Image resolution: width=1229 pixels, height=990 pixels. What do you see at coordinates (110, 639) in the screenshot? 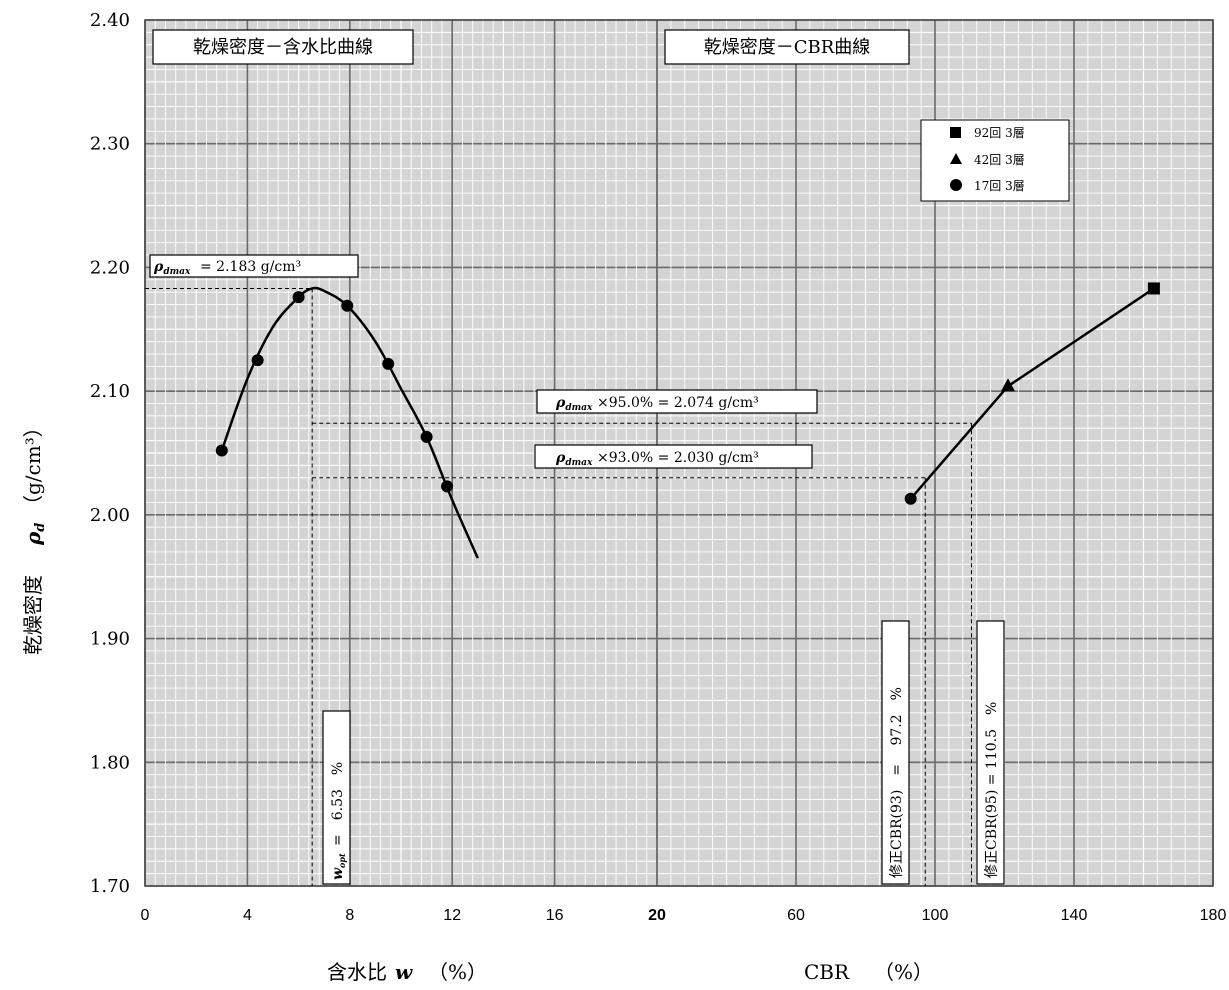
I see `y-tick-label: 1.90` at bounding box center [110, 639].